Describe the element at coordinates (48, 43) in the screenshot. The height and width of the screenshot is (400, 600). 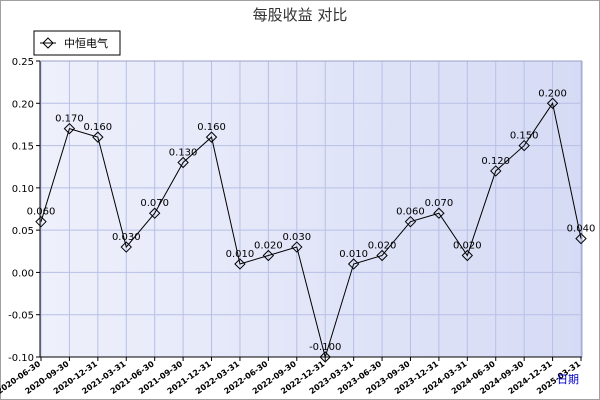
I see `legend-diamond-marker` at that location.